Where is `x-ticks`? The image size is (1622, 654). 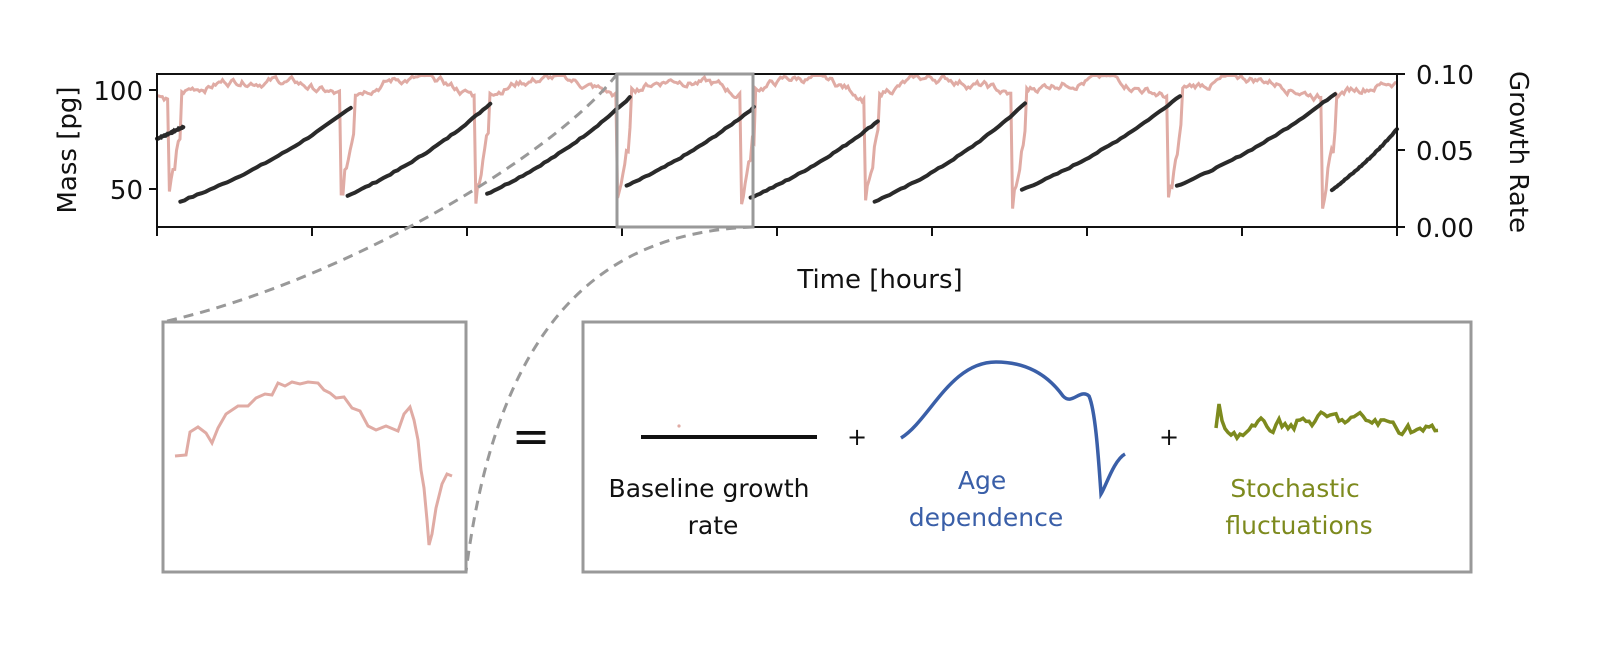 x-ticks is located at coordinates (777, 231).